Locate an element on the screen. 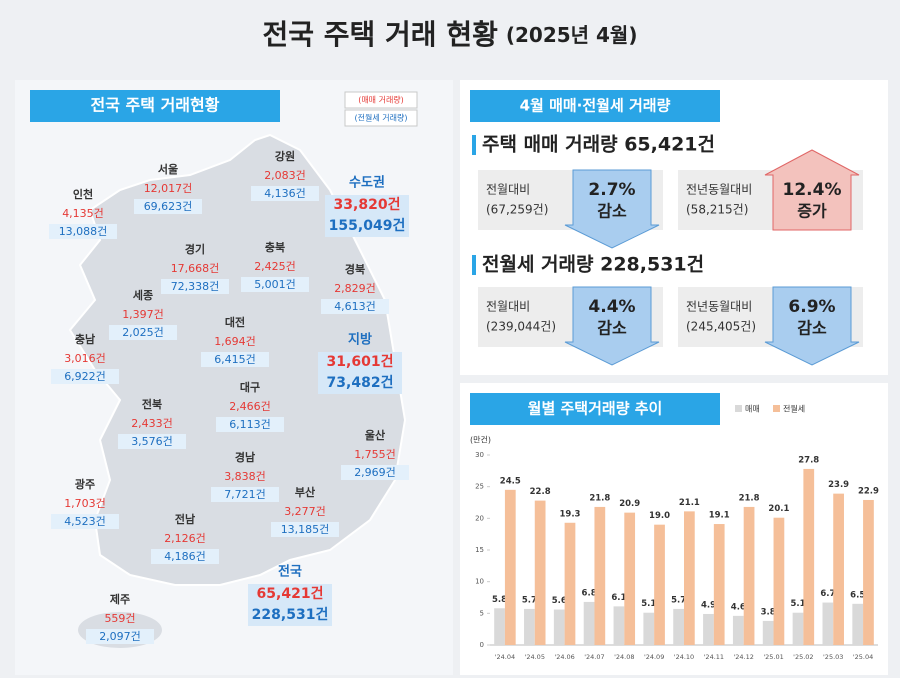 The height and width of the screenshot is (678, 900). region-name: 인천 is located at coordinates (83, 194).